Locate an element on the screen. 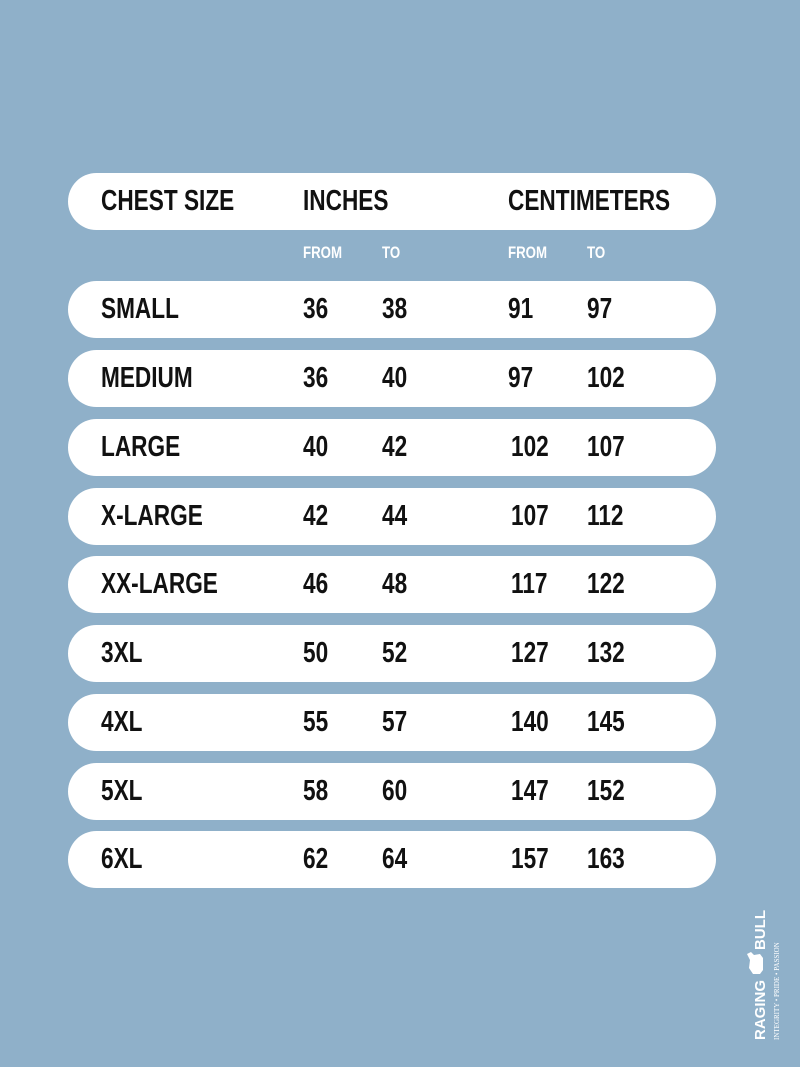 The width and height of the screenshot is (800, 1067). row-cm-from: 157 is located at coordinates (530, 859).